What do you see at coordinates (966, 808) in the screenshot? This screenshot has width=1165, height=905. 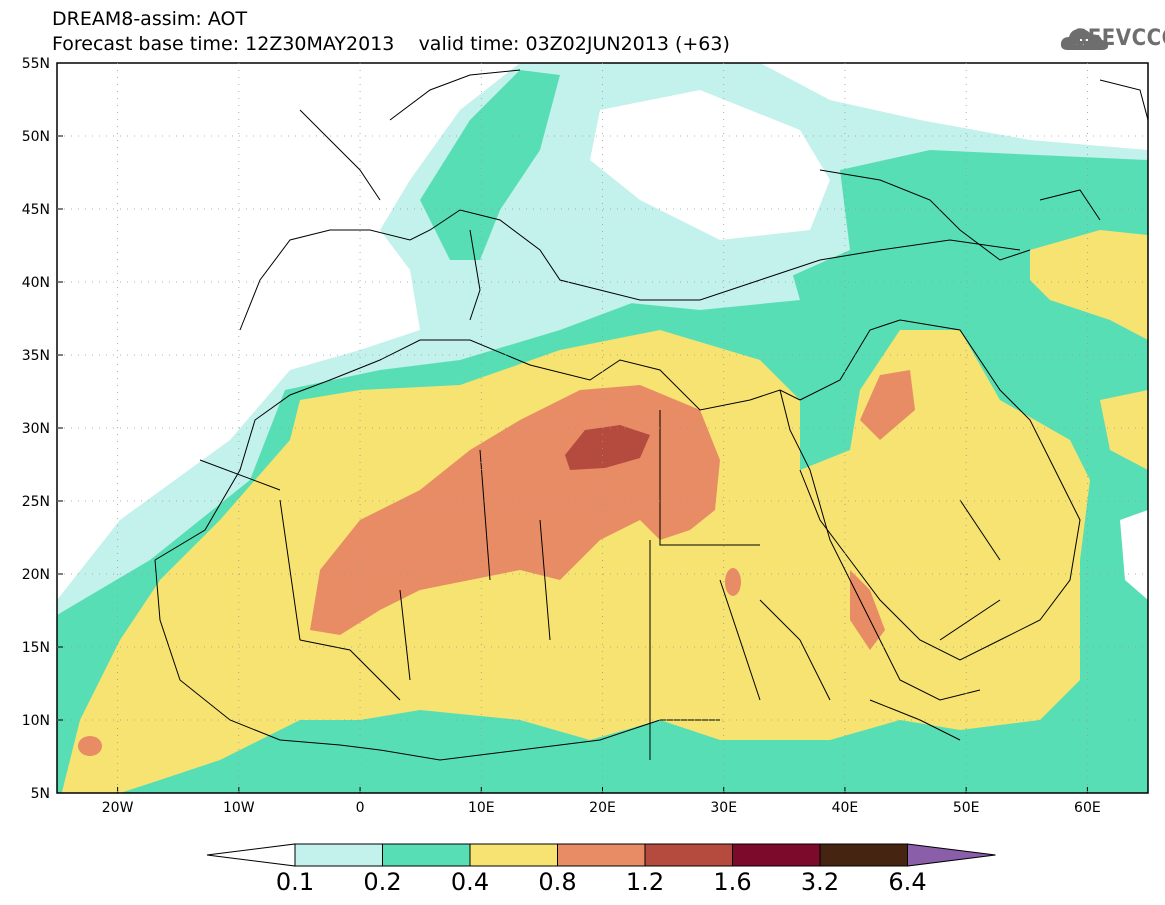 I see `lon-tick-label: 50E` at bounding box center [966, 808].